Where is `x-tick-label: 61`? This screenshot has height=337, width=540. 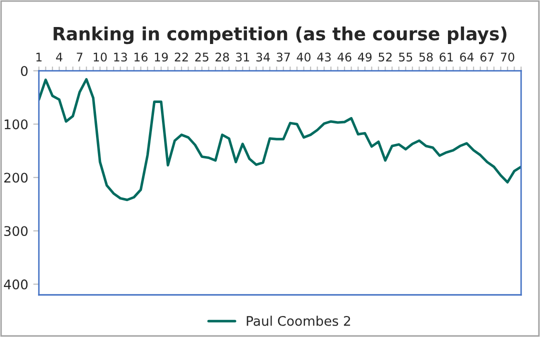
x-tick-label: 61 is located at coordinates (446, 57).